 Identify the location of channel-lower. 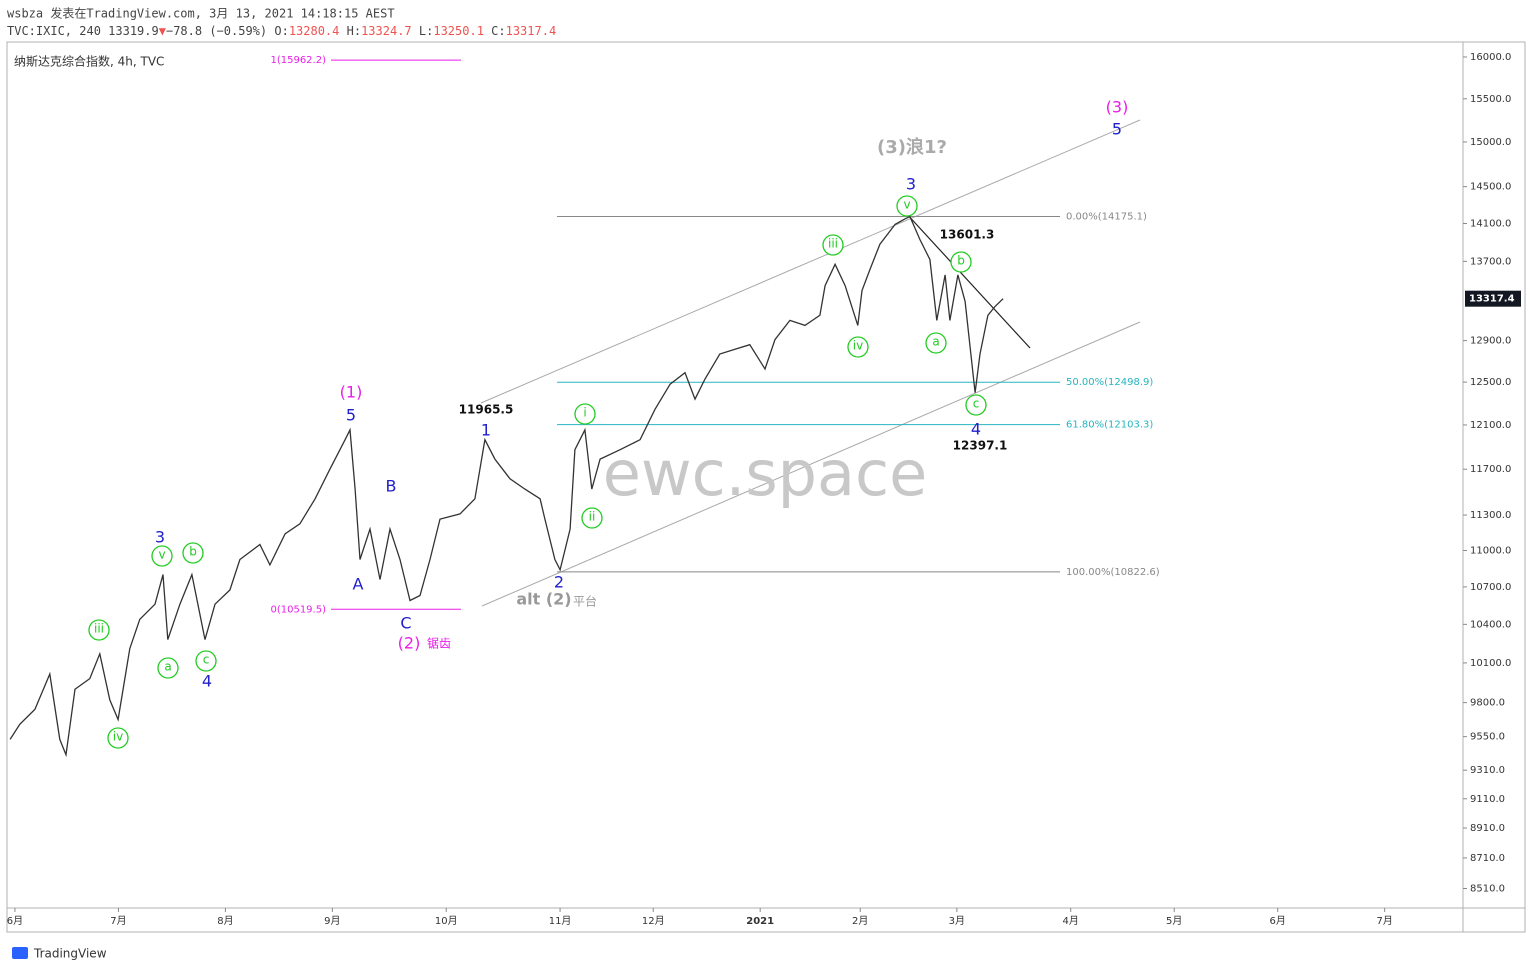
(811, 464).